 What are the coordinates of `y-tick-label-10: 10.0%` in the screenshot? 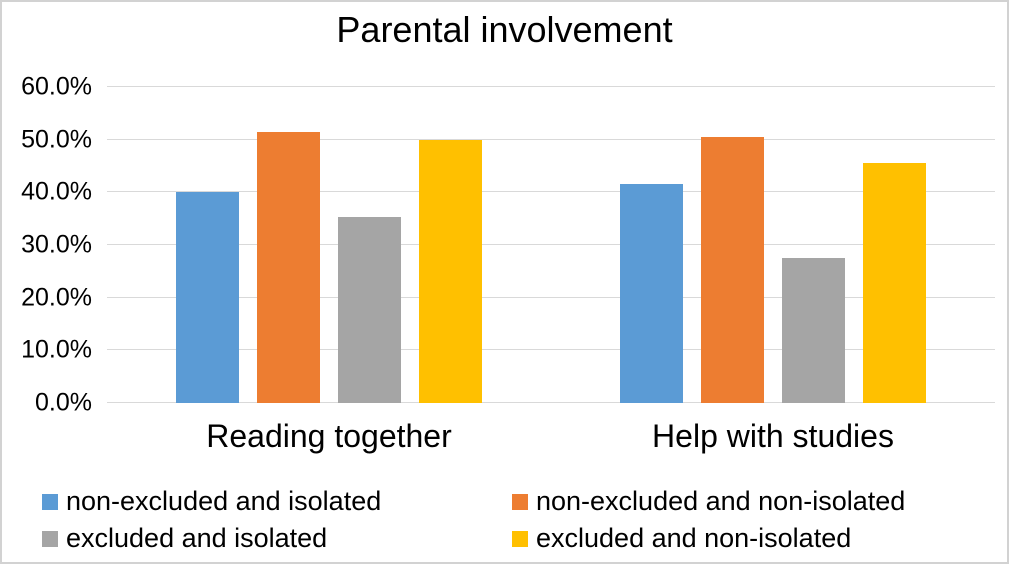 It's located at (56, 349).